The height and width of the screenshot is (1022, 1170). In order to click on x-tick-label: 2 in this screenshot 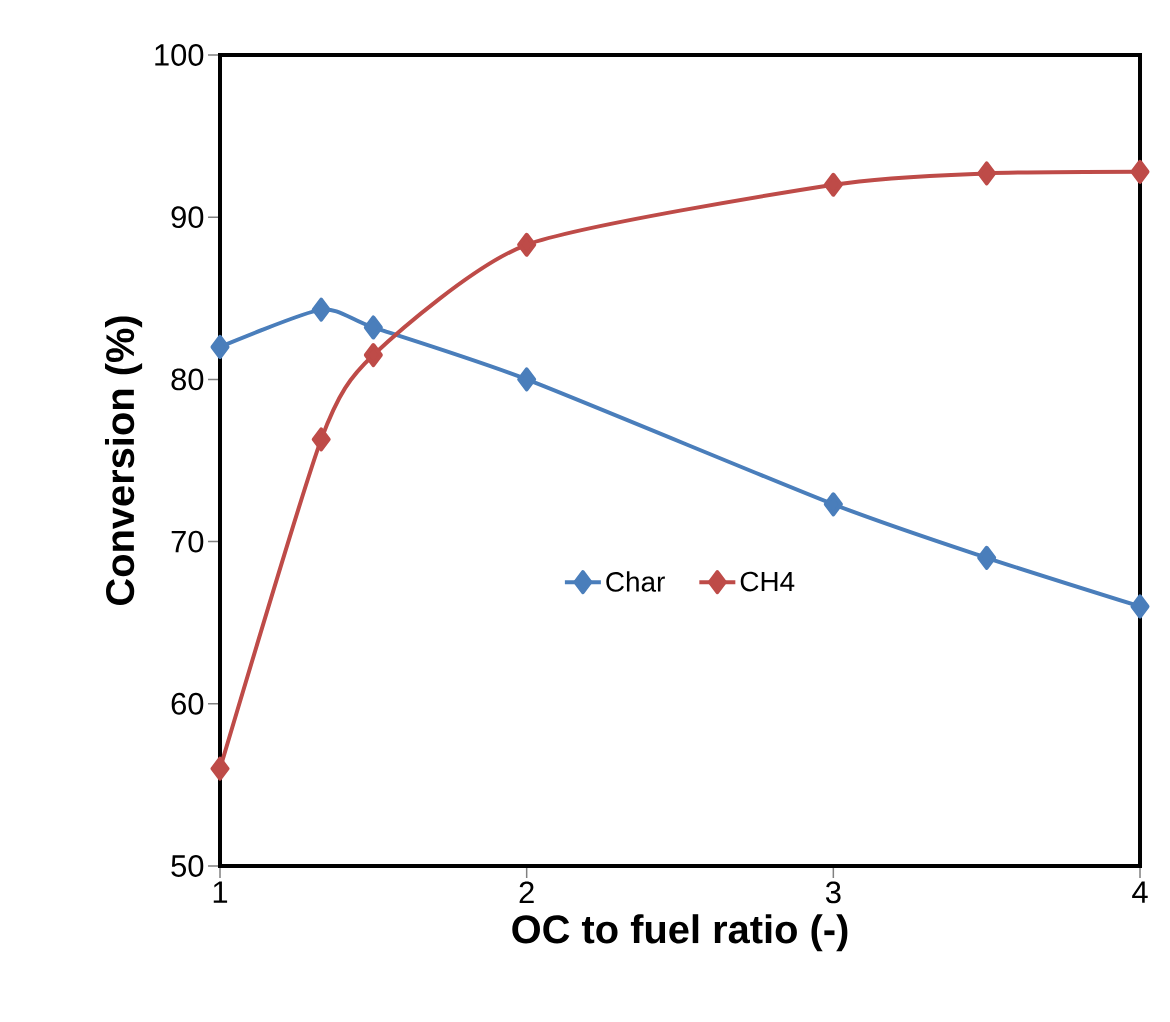, I will do `click(526, 892)`.